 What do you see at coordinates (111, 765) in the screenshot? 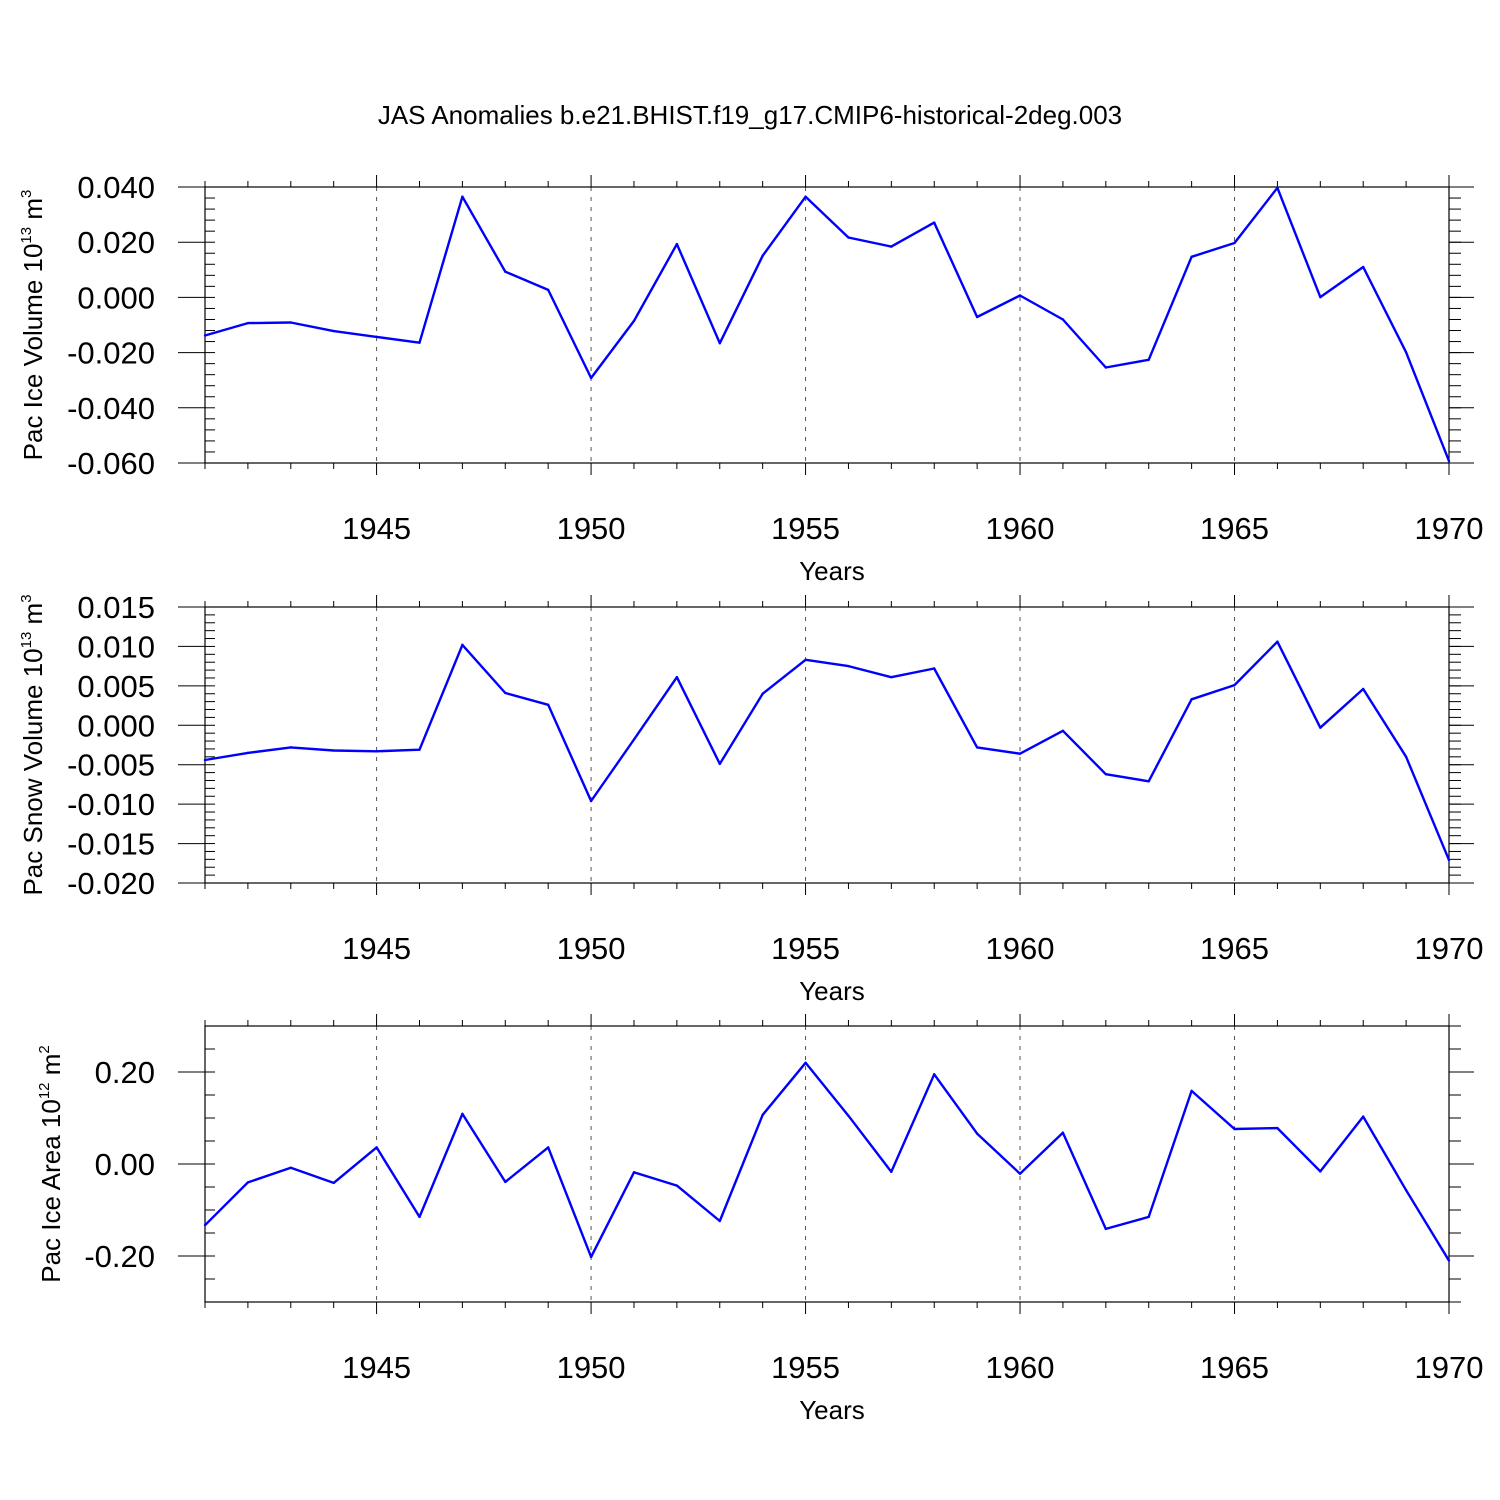
I see `y-tick-label: -0.005` at bounding box center [111, 765].